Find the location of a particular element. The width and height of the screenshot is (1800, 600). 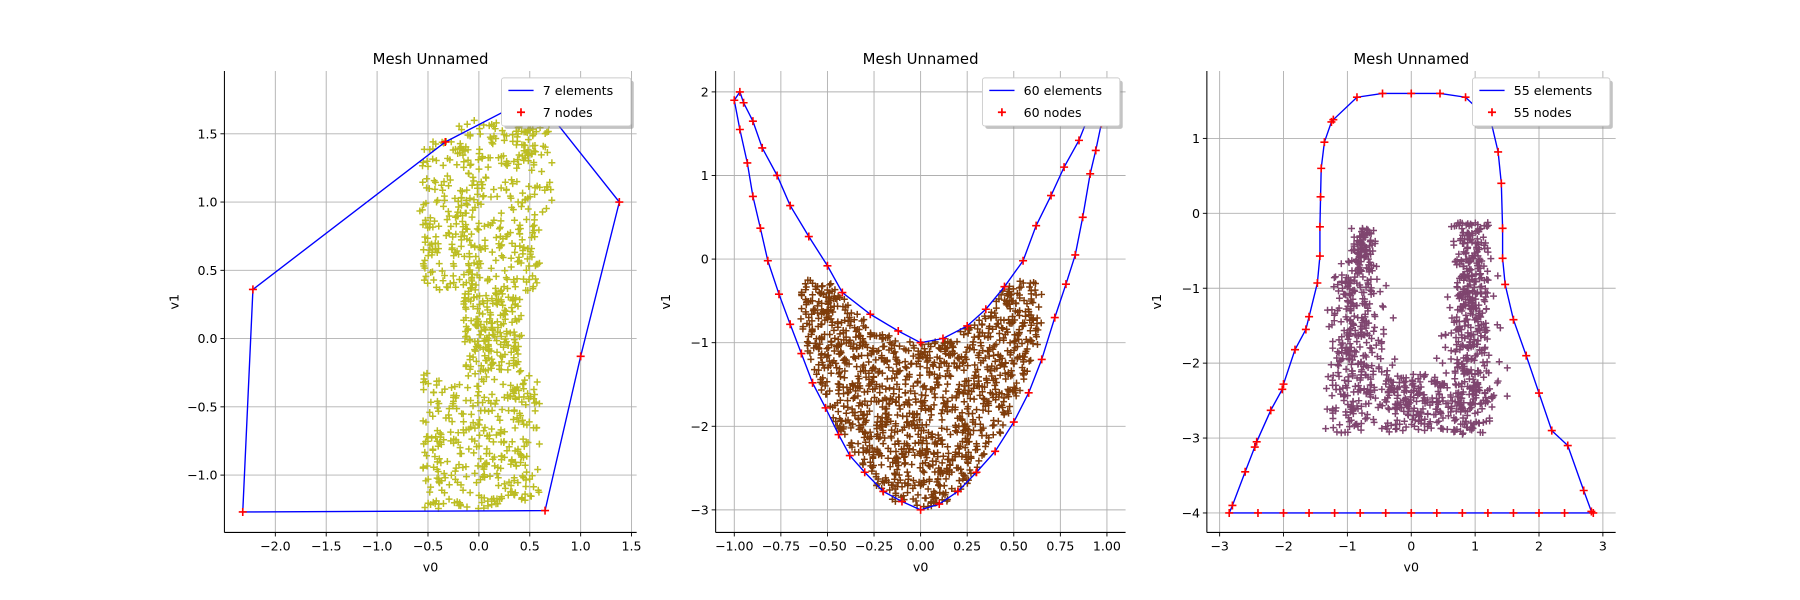

sample-points is located at coordinates (486, 314).